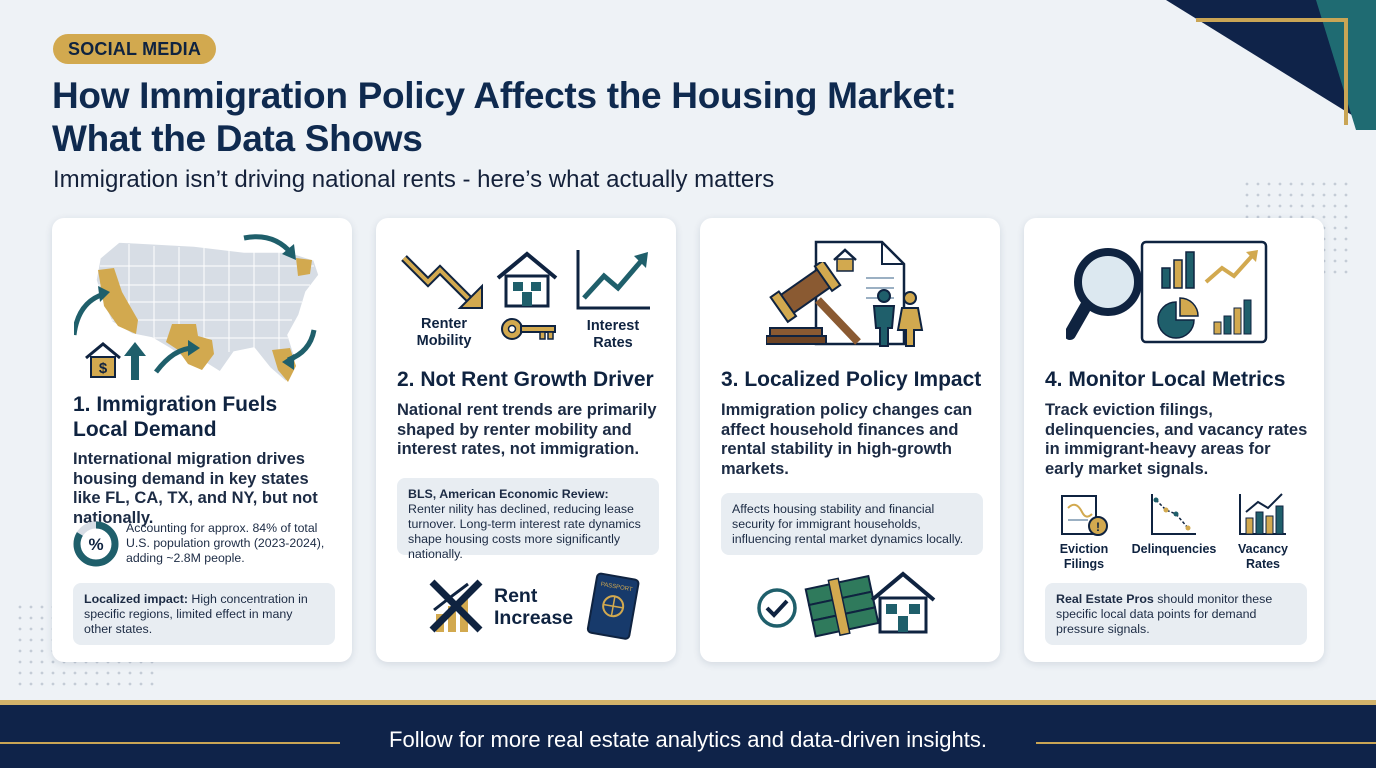 The image size is (1376, 768). Describe the element at coordinates (898, 318) in the screenshot. I see `family-icon` at that location.